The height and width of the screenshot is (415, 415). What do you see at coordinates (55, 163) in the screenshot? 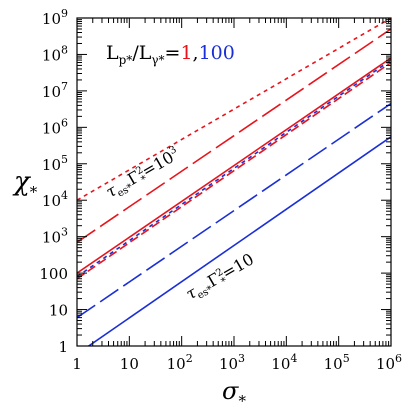
I see `y-tick-label: 10⁵` at bounding box center [55, 163].